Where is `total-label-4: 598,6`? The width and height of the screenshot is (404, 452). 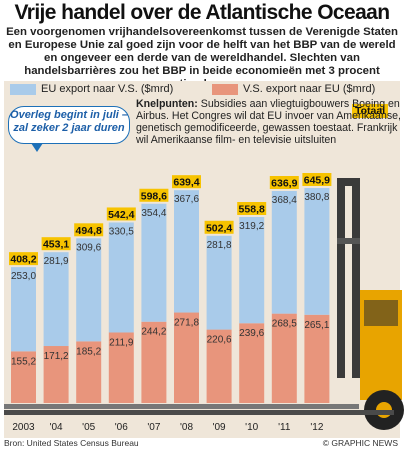 total-label-4: 598,6 is located at coordinates (154, 196).